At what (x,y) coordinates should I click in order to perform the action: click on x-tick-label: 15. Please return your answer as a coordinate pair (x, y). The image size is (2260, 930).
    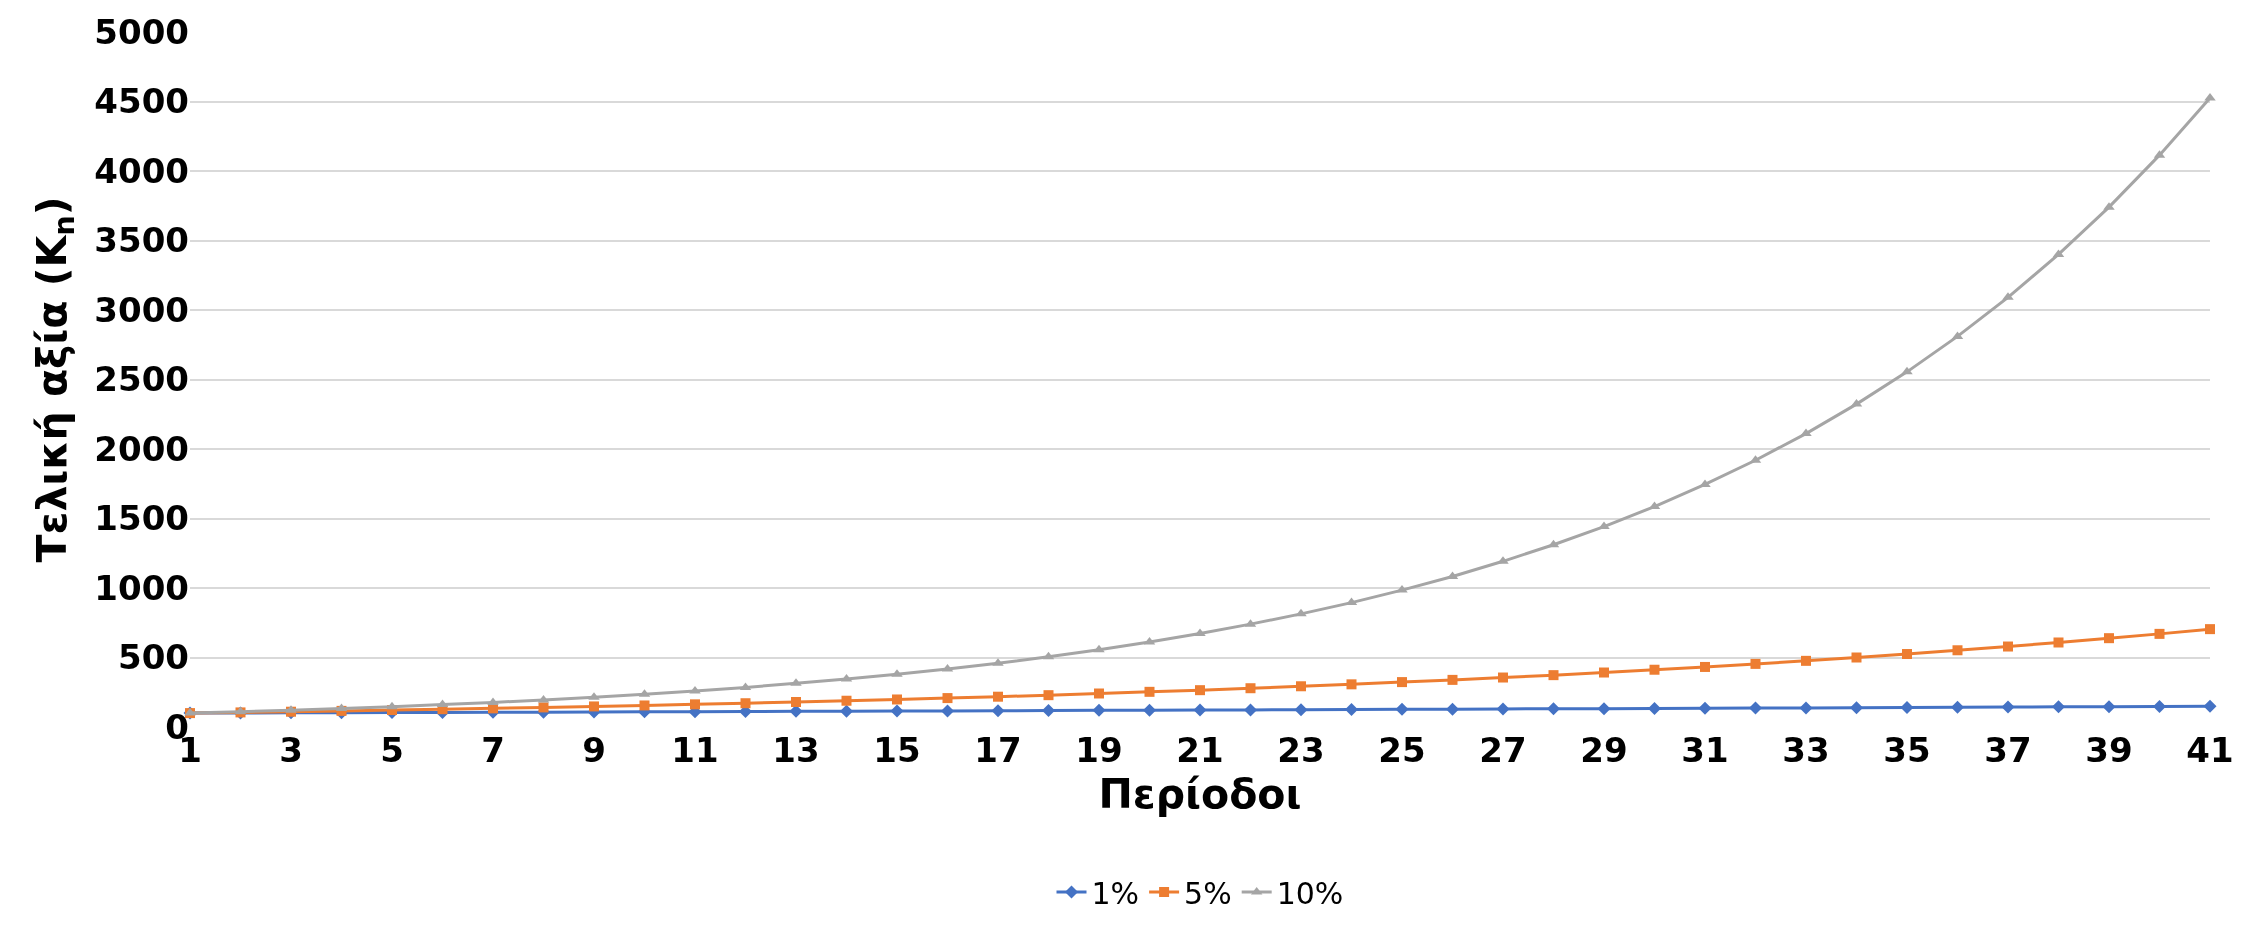
    Looking at the image, I should click on (897, 750).